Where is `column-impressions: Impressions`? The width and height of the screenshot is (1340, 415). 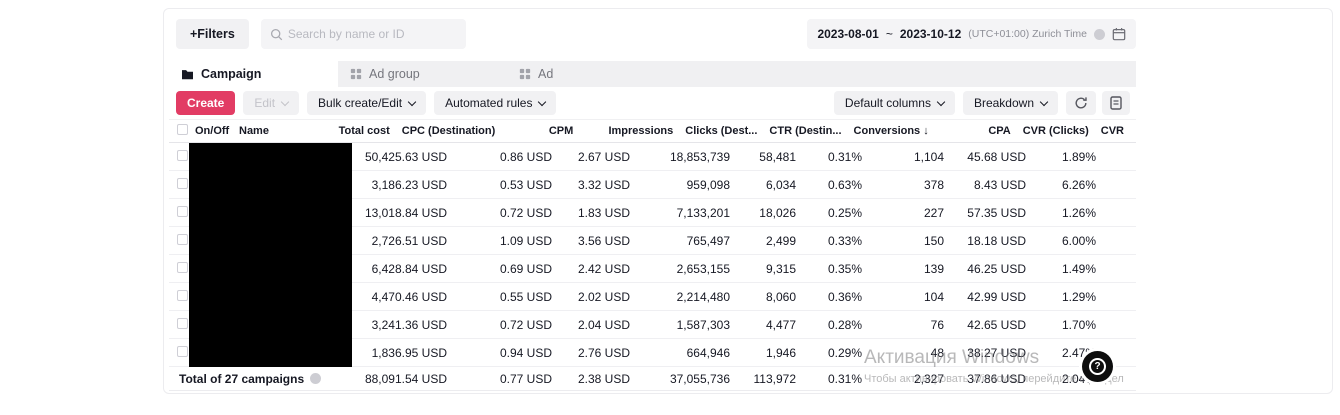
column-impressions: Impressions is located at coordinates (641, 131).